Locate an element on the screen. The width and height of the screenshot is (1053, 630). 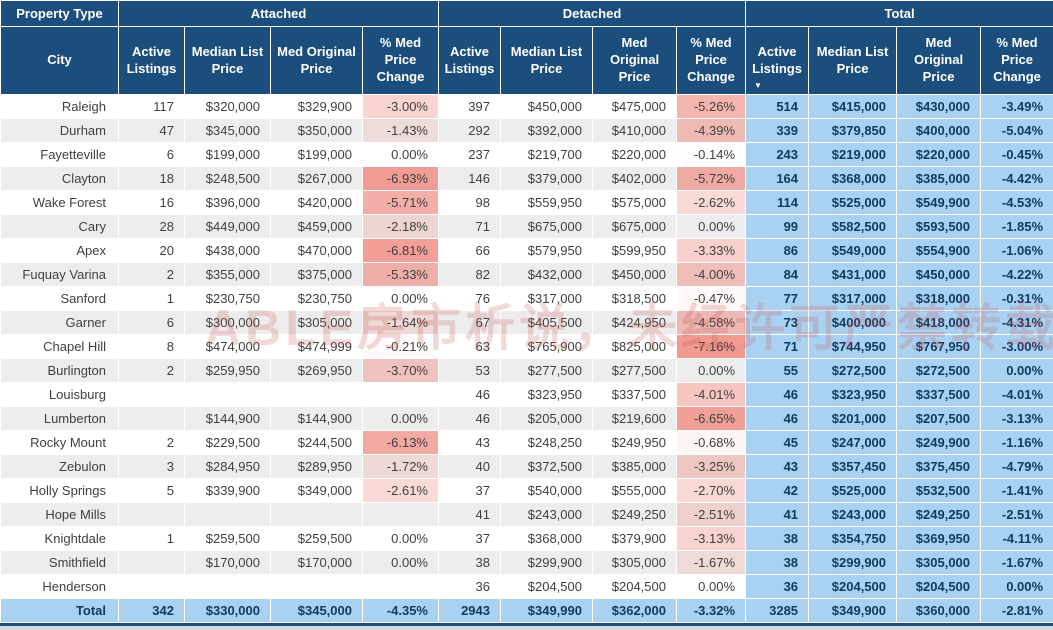
cell-detached-med-original-price: $385,000 is located at coordinates (634, 466).